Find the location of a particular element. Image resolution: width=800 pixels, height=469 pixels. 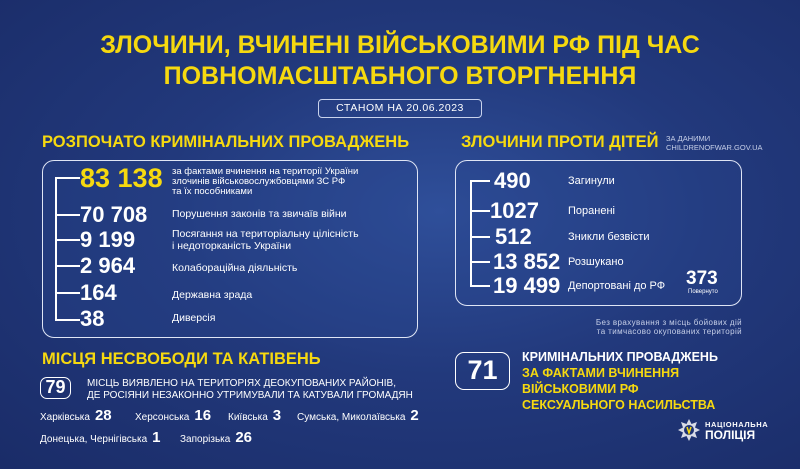

stat-value: 70 708 is located at coordinates (114, 214).